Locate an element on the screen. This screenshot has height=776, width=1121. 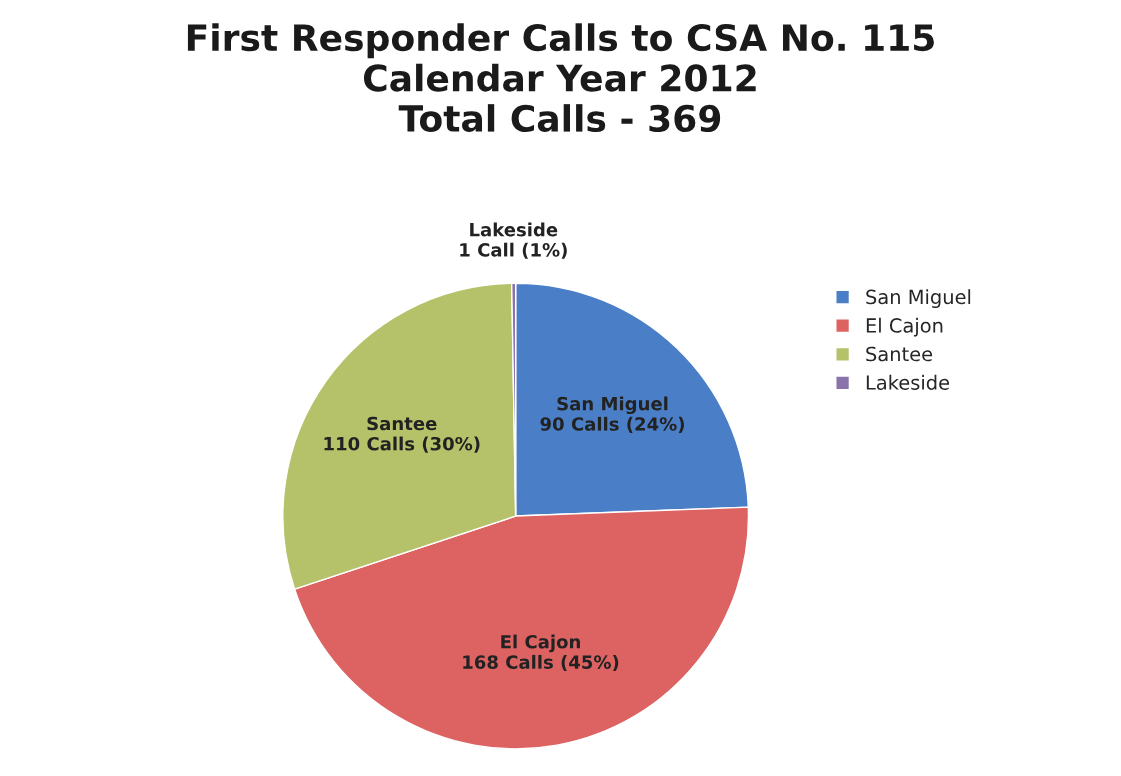
data-label: 1 Call (1%) is located at coordinates (513, 250).